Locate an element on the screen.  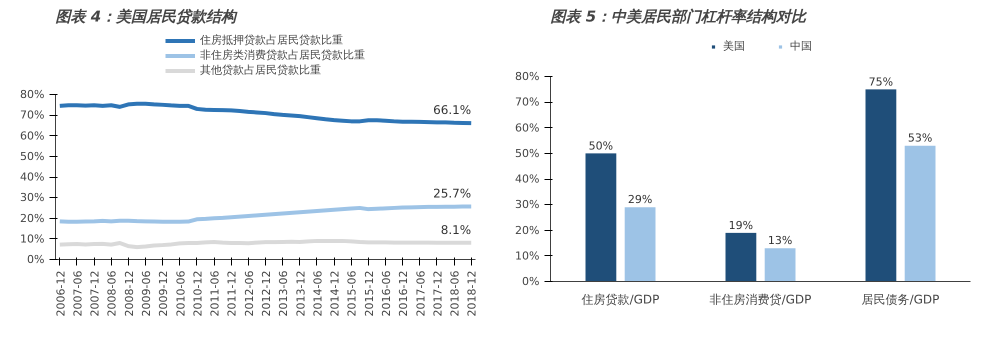
x-tick-label: 2013-06 is located at coordinates (283, 293).